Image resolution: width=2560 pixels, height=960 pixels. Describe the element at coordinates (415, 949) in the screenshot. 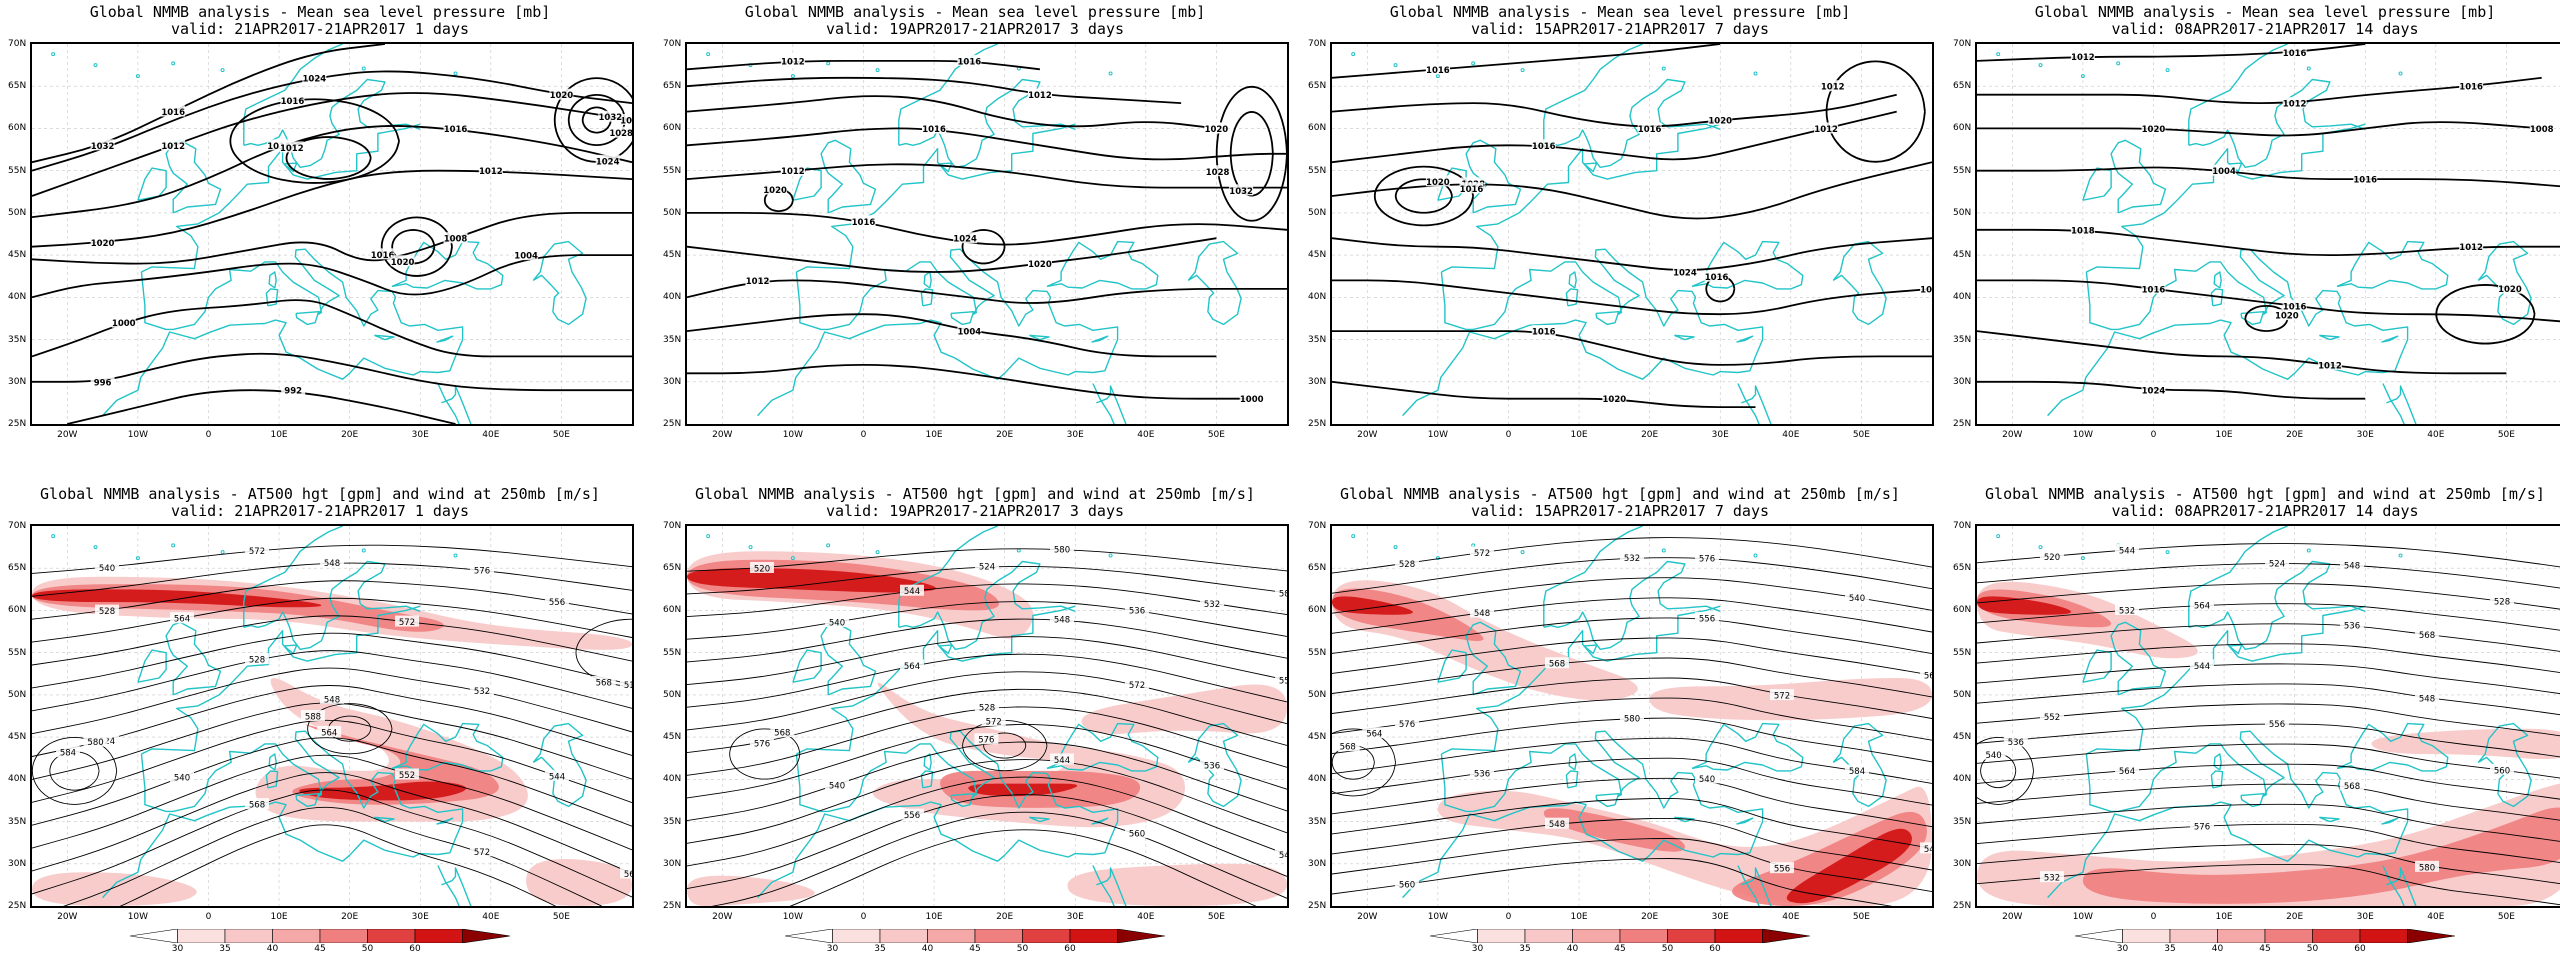

I see `colorbar-tick-label: 60` at that location.